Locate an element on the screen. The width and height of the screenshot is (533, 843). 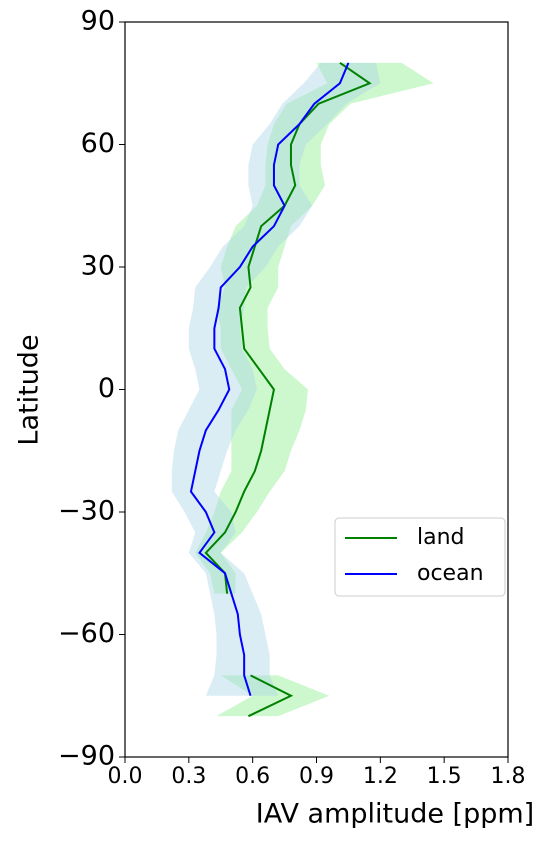
y-tick-label: −60 is located at coordinates (86, 633).